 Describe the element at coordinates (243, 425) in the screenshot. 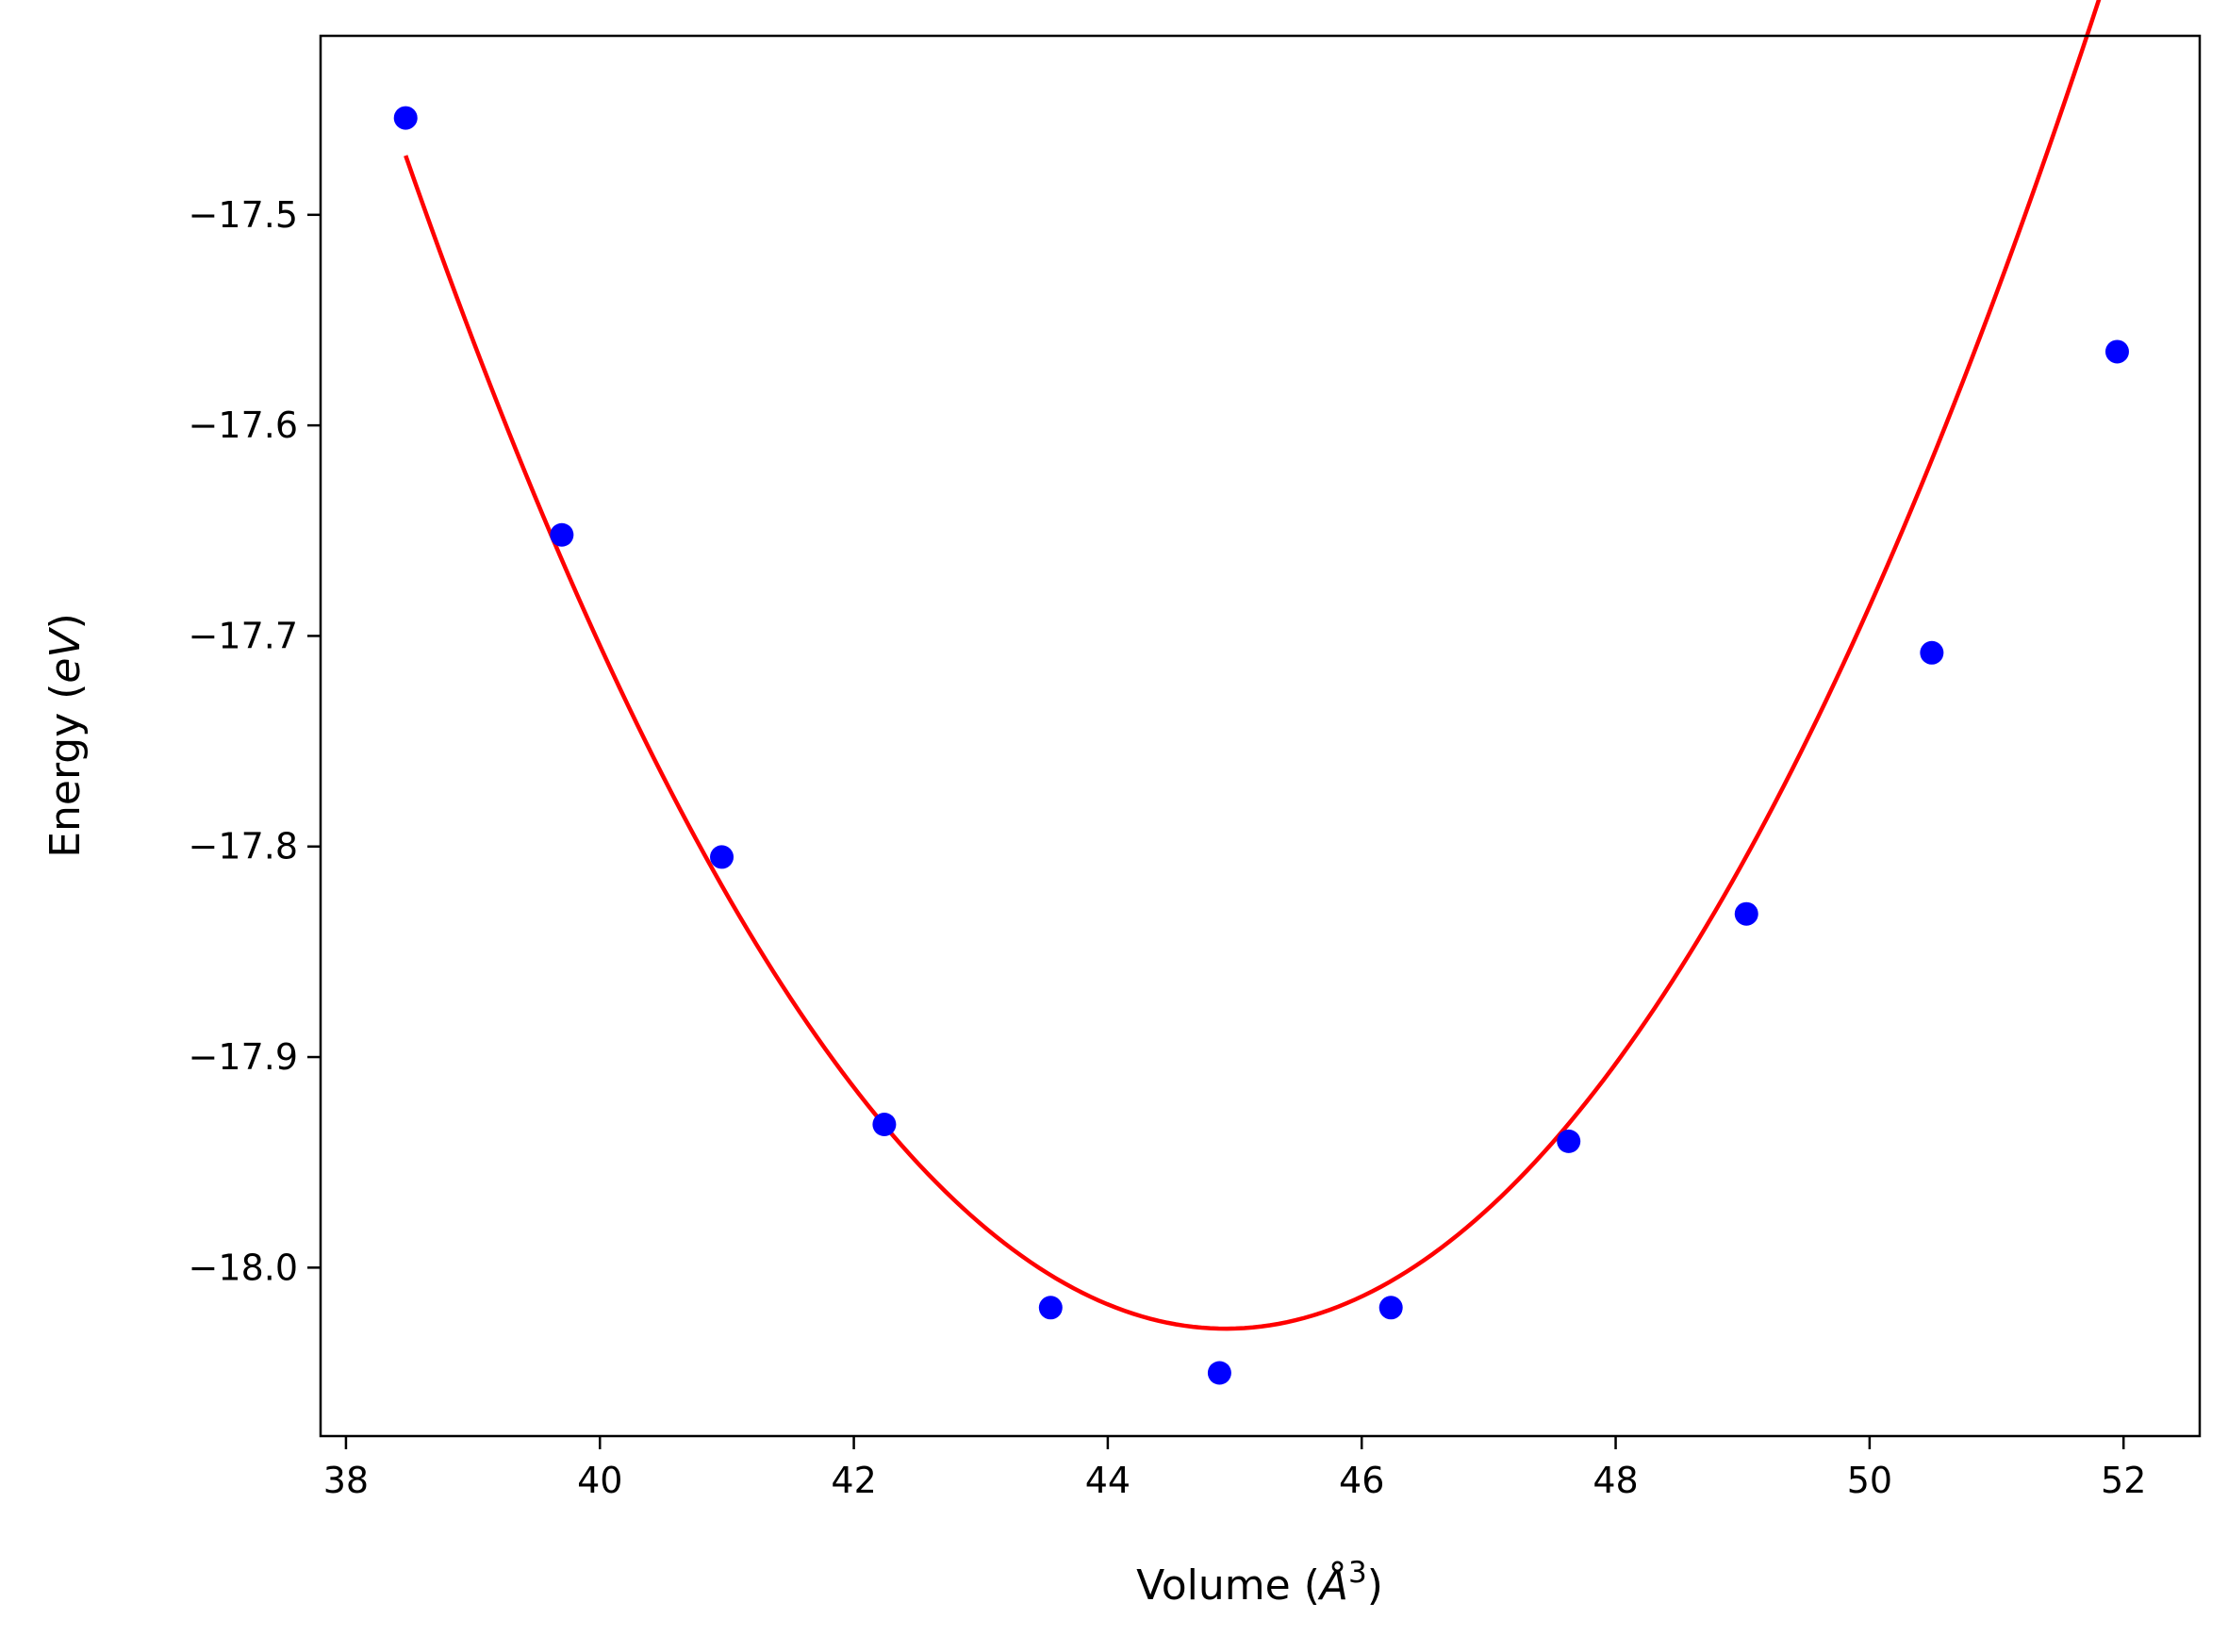

I see `y-tick-label: −17.6` at that location.